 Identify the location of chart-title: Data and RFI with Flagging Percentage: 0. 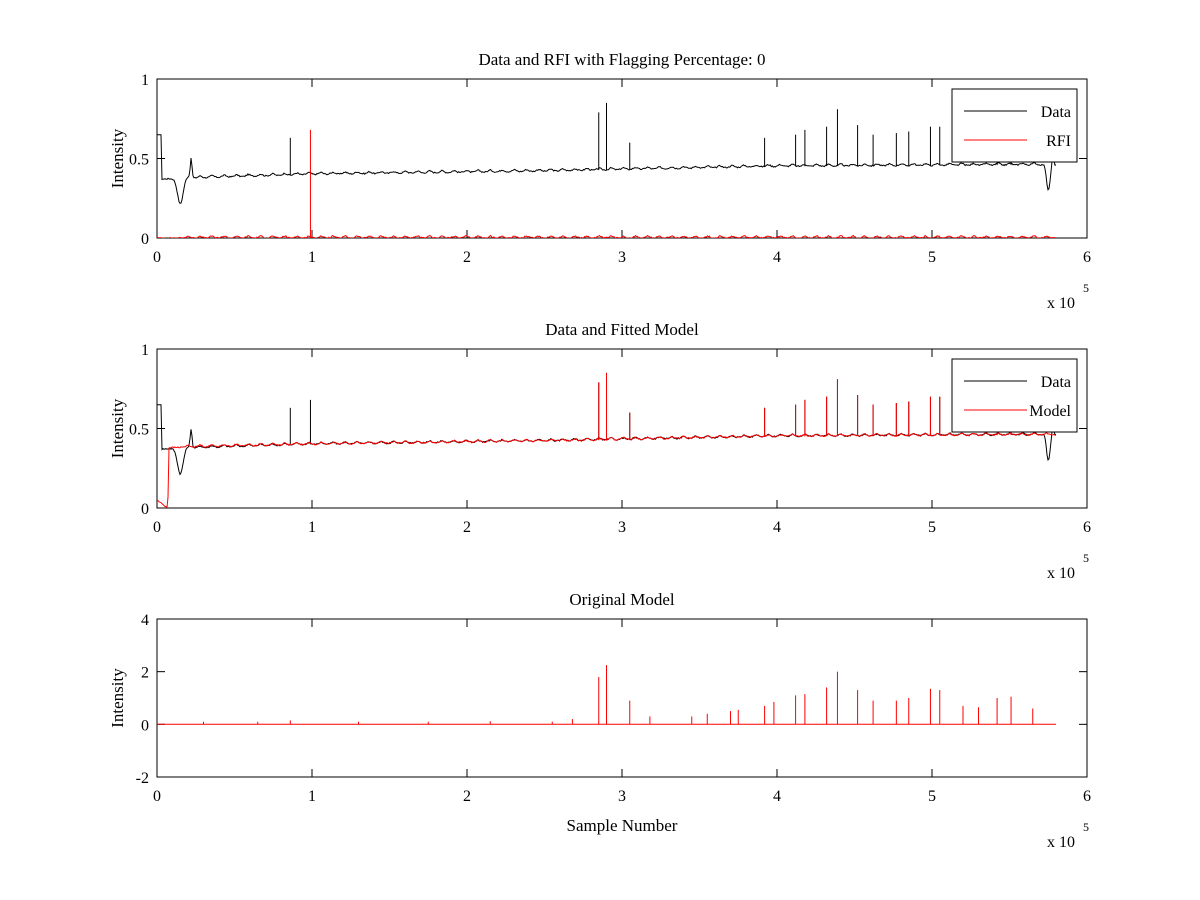
(621, 59).